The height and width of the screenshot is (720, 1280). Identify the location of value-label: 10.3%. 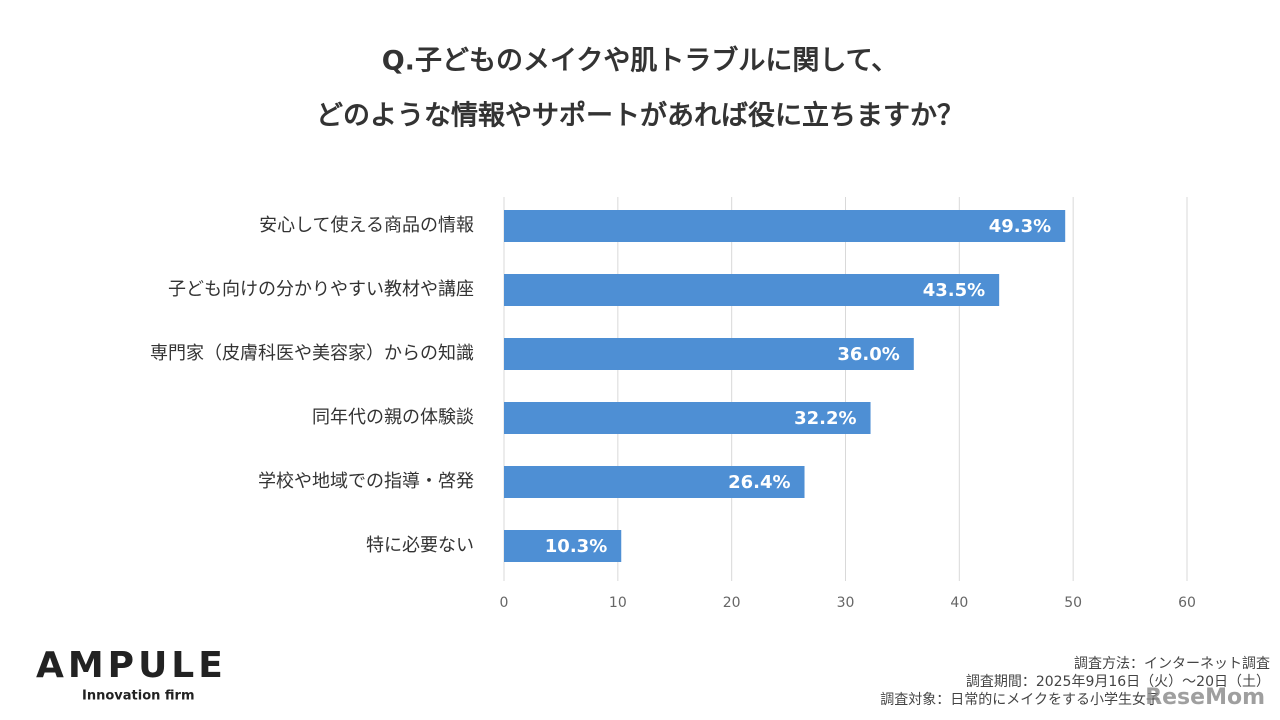
(576, 546).